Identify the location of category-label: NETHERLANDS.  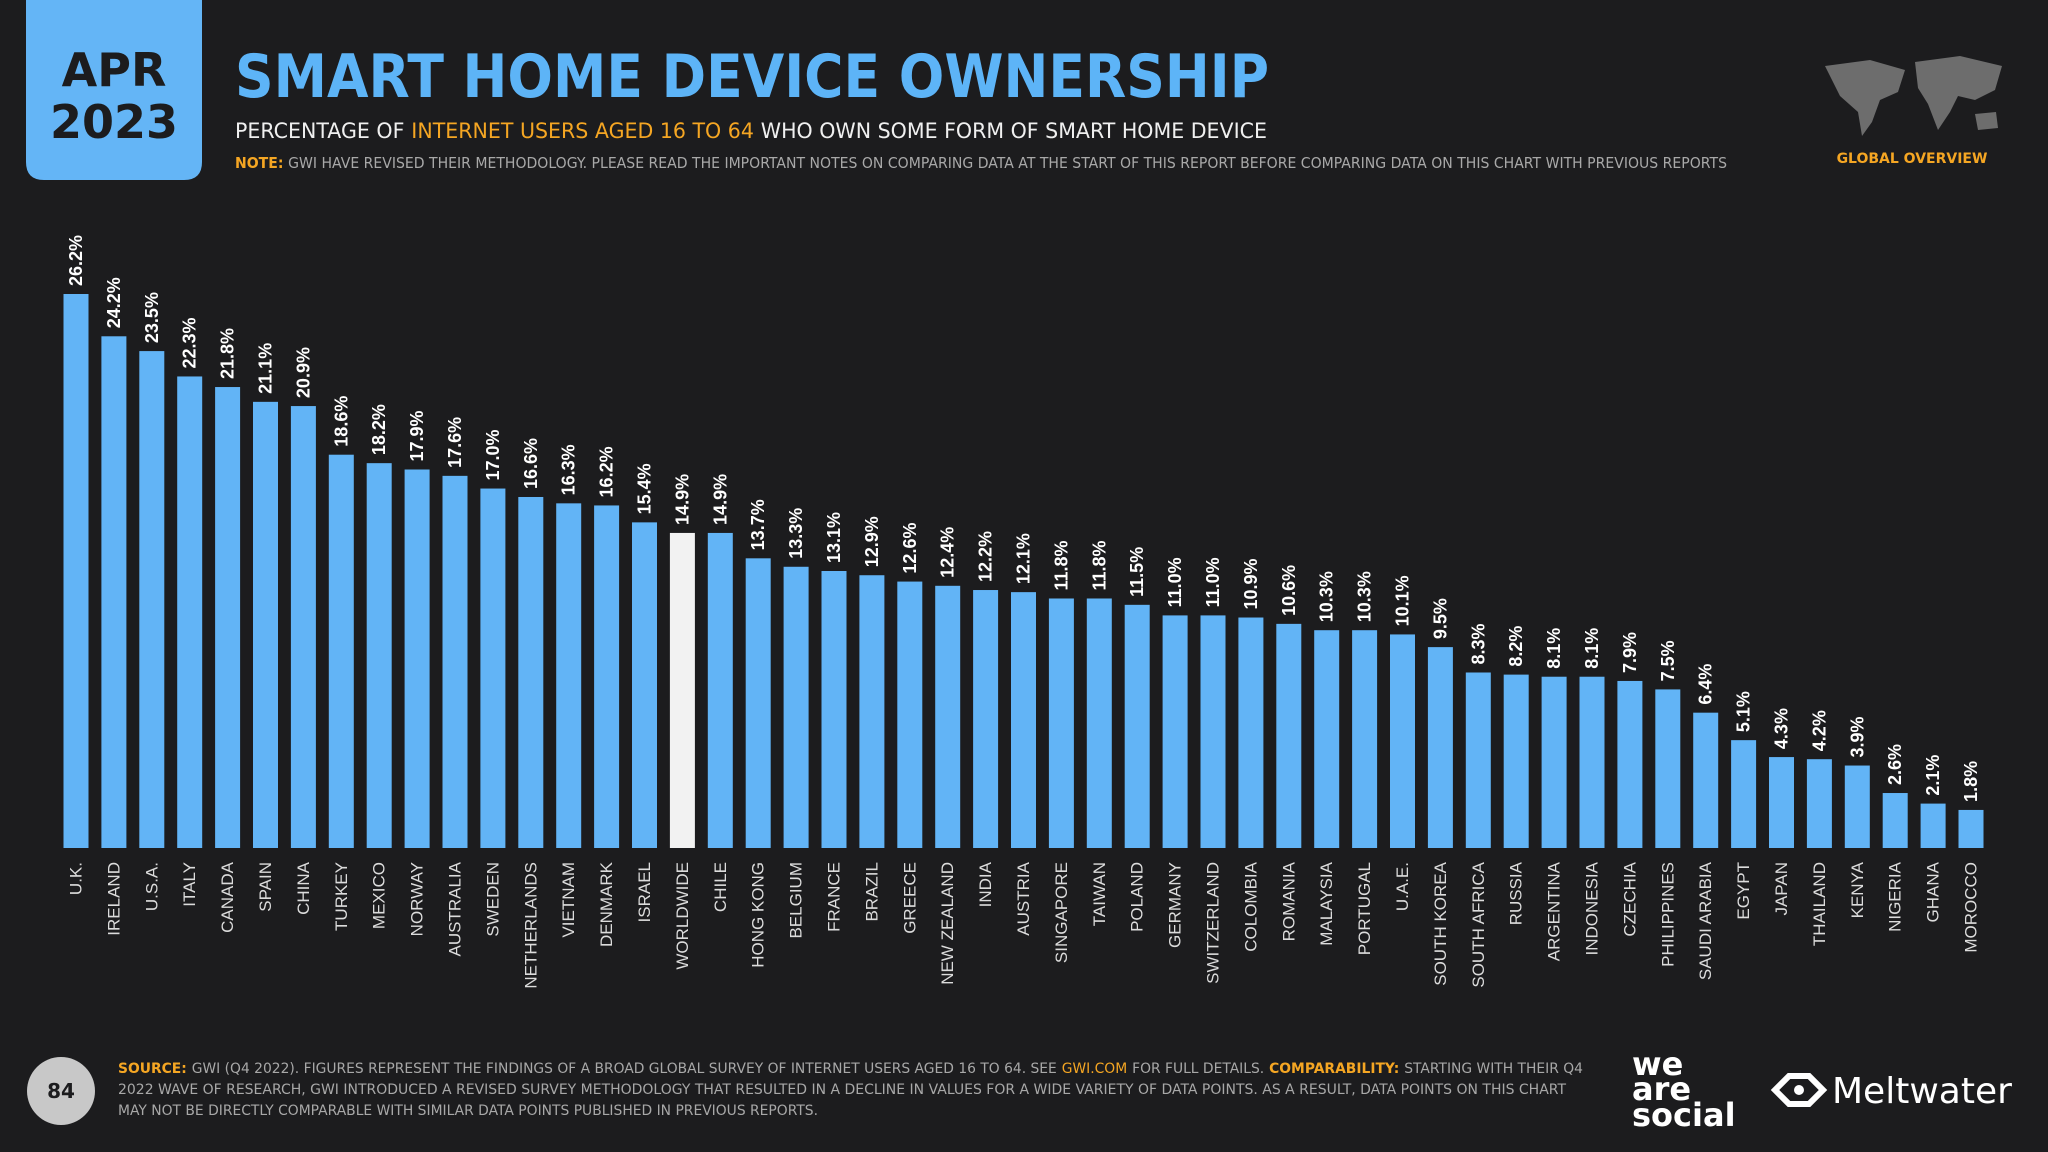
(530, 925).